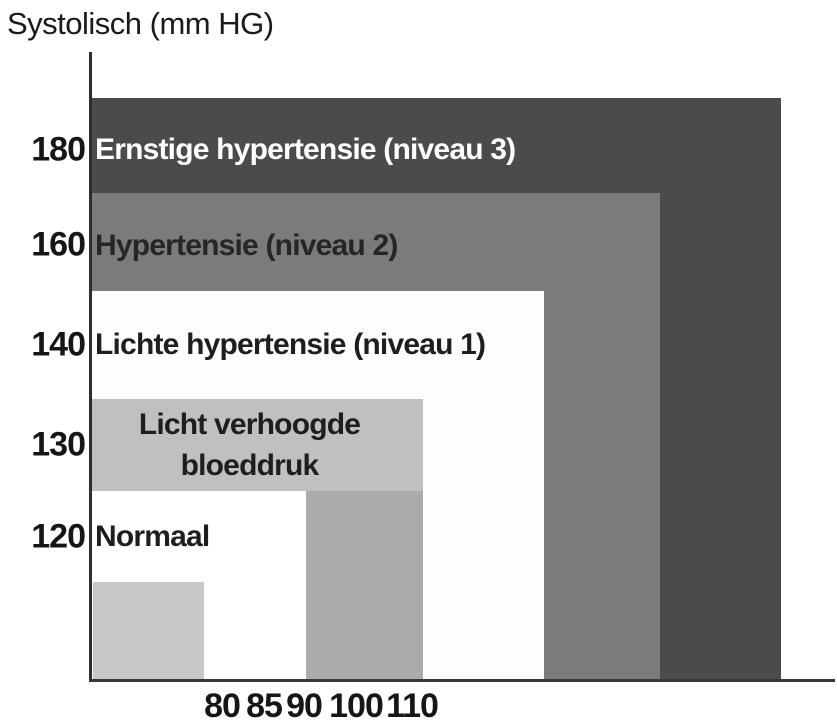  I want to click on y-tick-180: 180, so click(58, 149).